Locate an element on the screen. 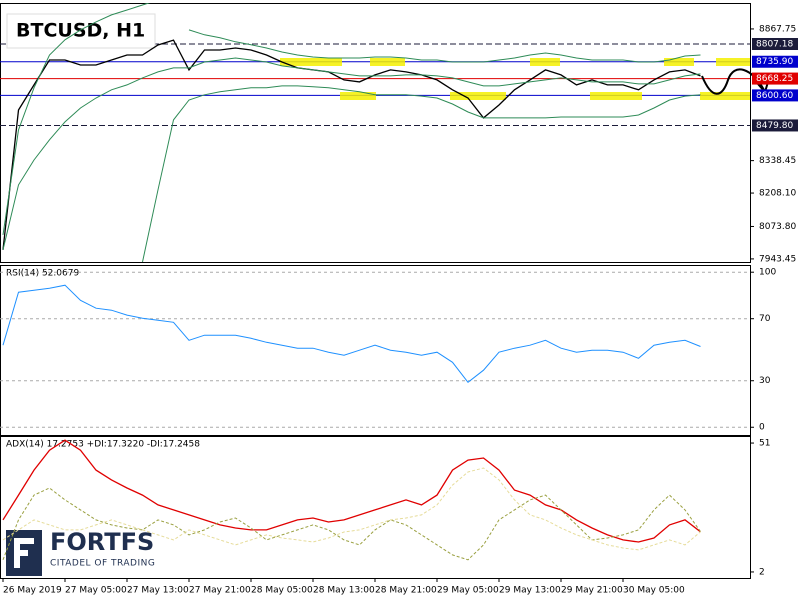 This screenshot has height=600, width=800. y-tick-label: 7943.45 is located at coordinates (777, 259).